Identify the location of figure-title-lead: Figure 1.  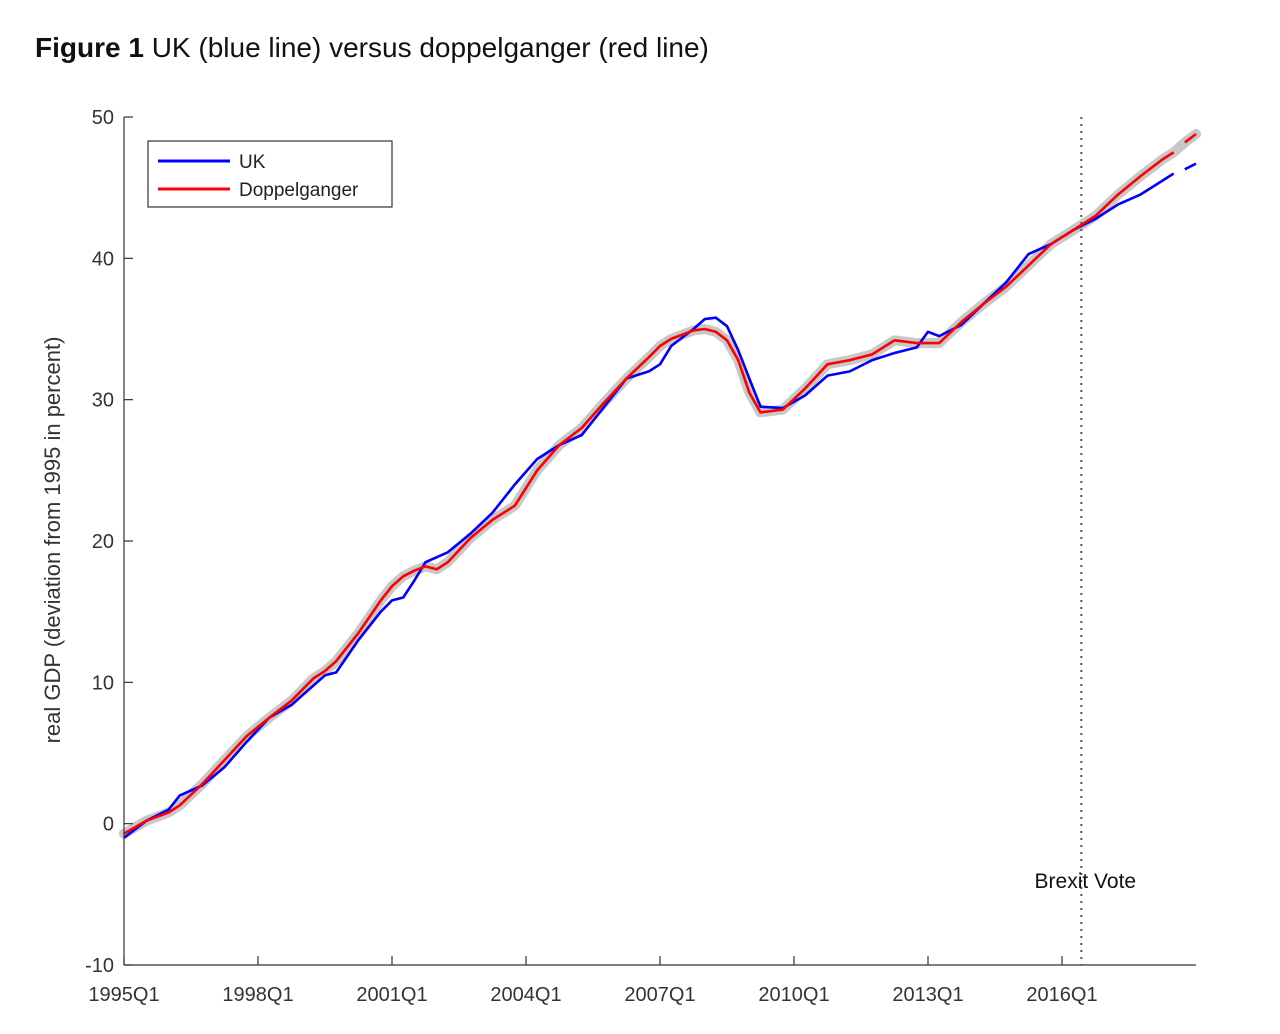
(89, 47).